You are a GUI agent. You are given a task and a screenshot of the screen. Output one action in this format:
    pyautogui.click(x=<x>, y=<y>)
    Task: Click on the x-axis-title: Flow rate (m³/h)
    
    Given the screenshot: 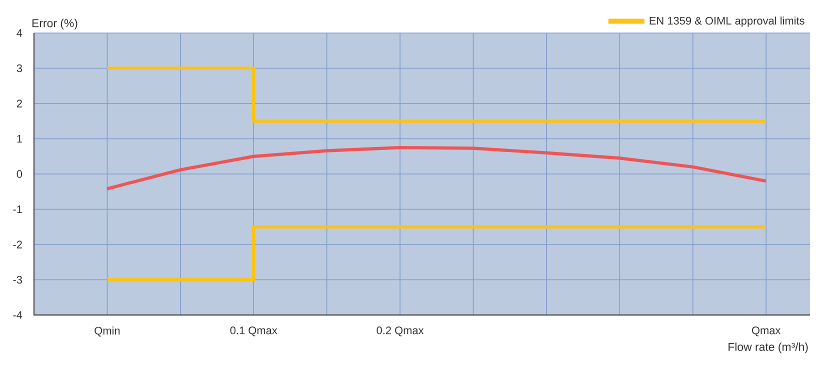 What is the action you would take?
    pyautogui.click(x=768, y=348)
    